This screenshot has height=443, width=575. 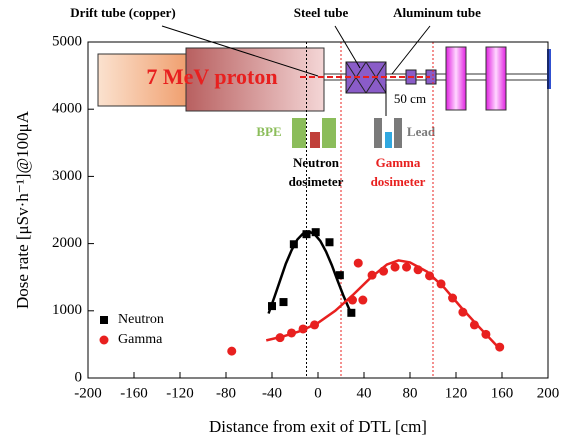 I want to click on annotation: Lead, so click(x=421, y=131).